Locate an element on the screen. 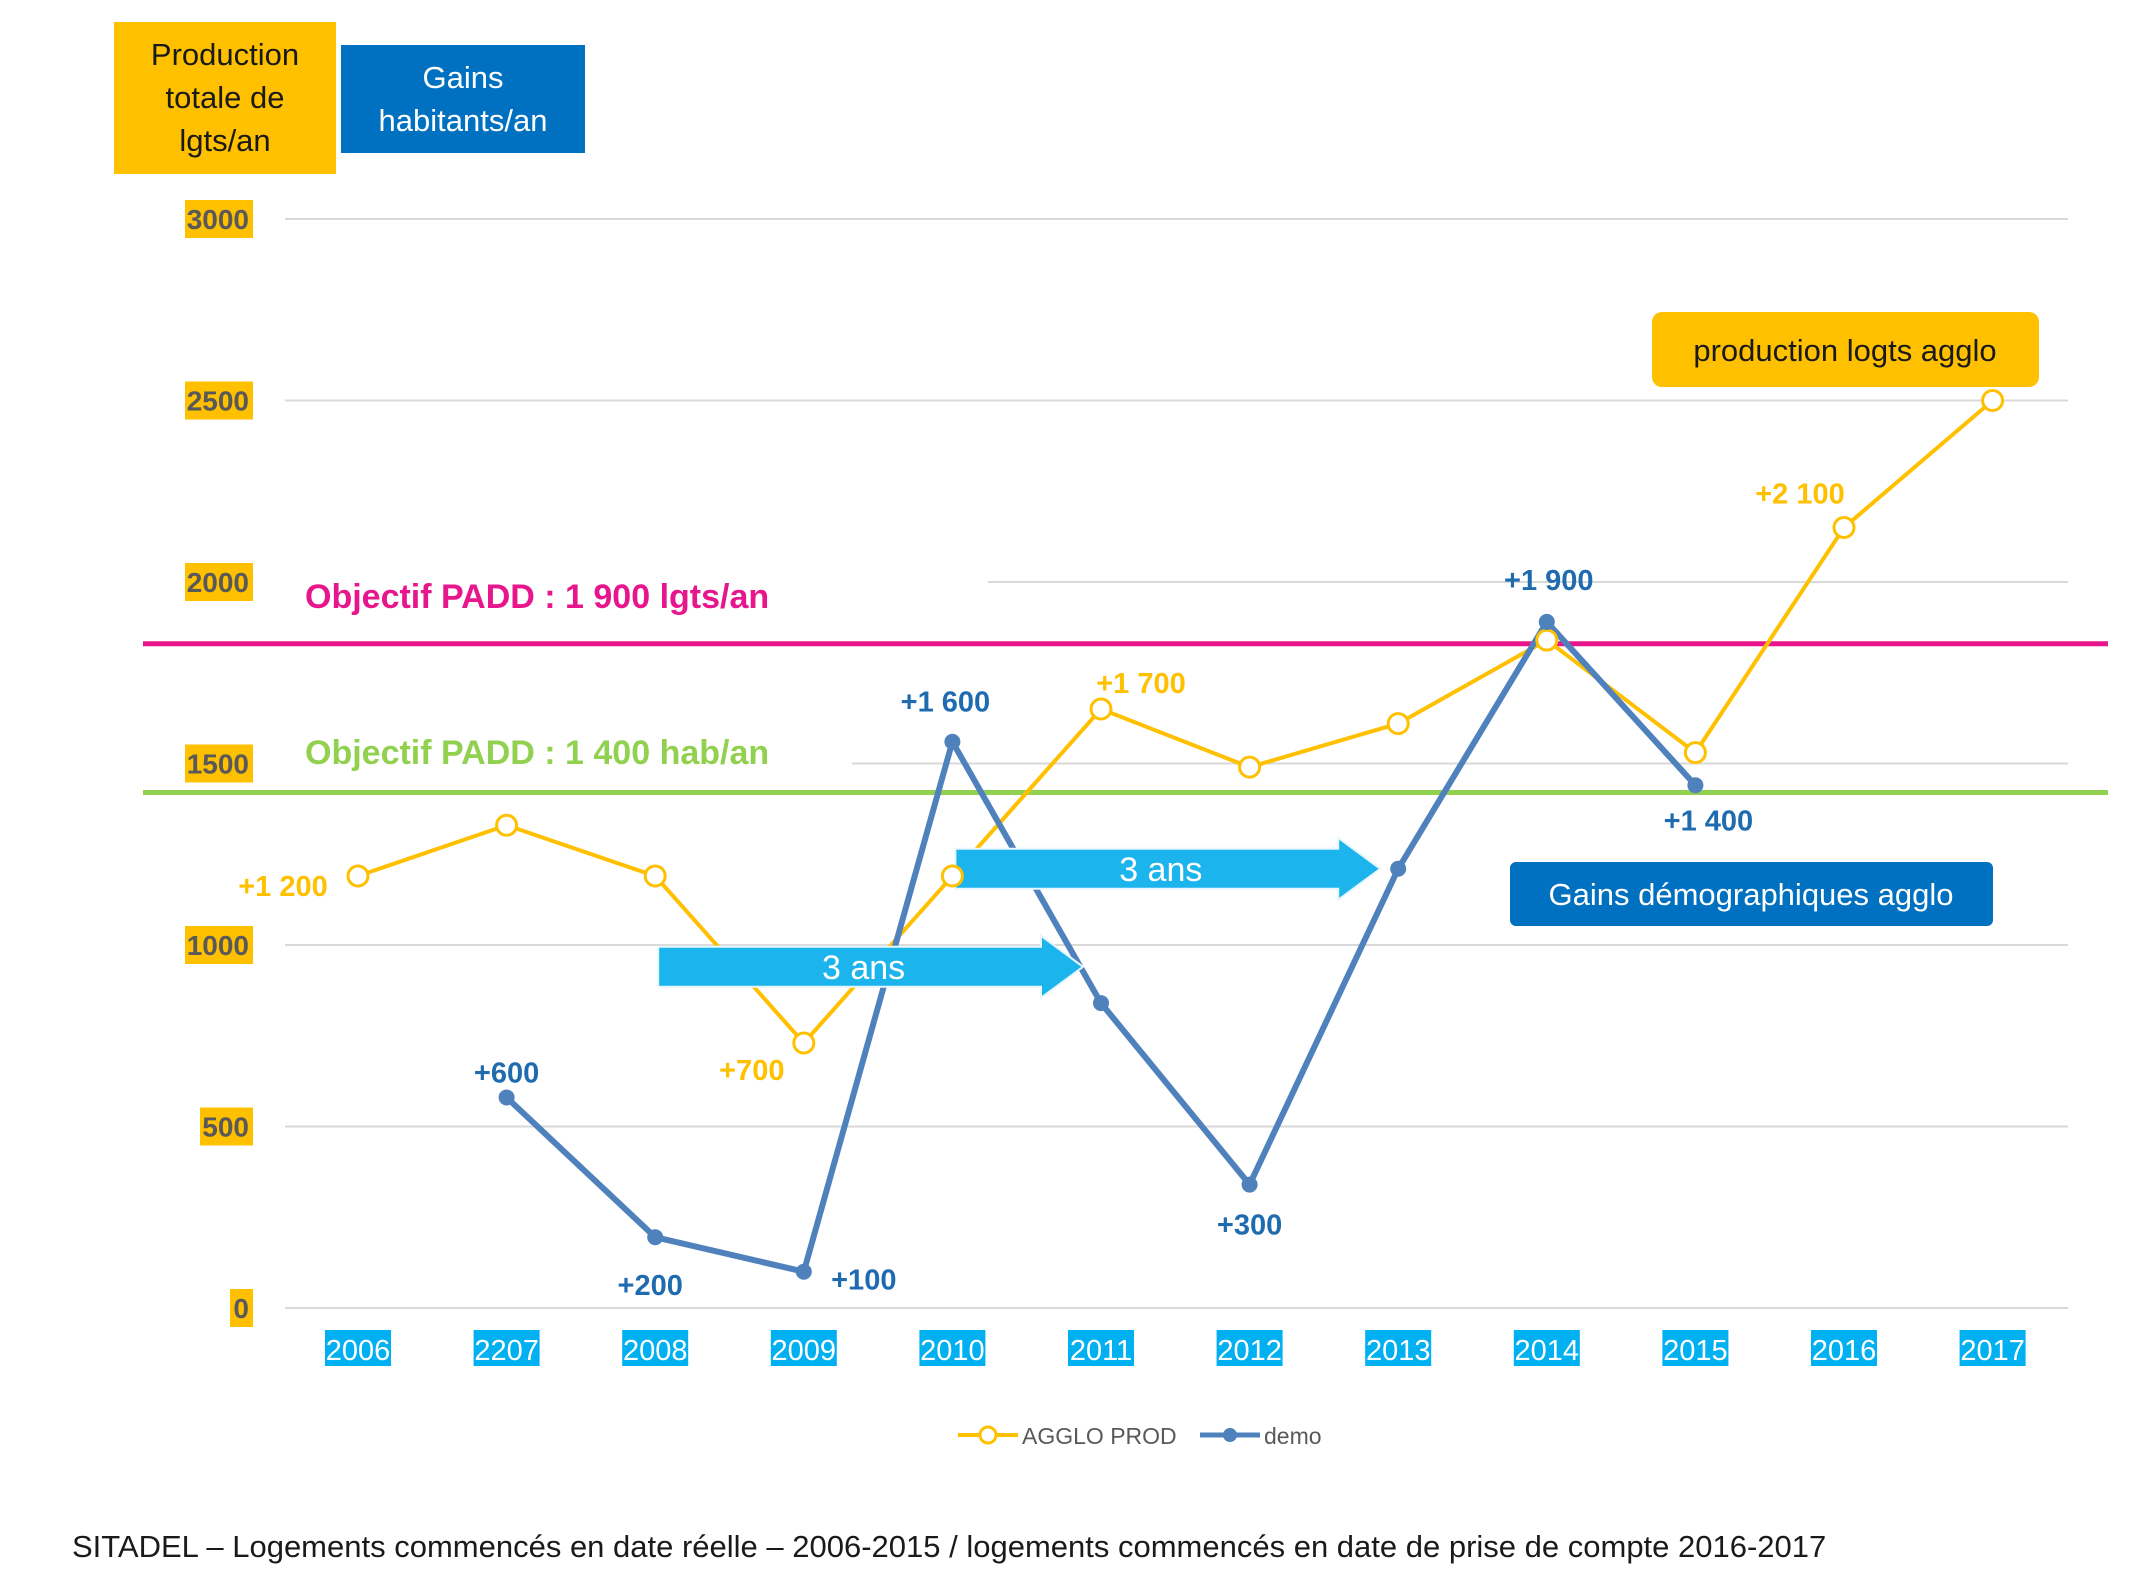 The width and height of the screenshot is (2140, 1576). legend: AGGLO PROD demo is located at coordinates (1140, 1436).